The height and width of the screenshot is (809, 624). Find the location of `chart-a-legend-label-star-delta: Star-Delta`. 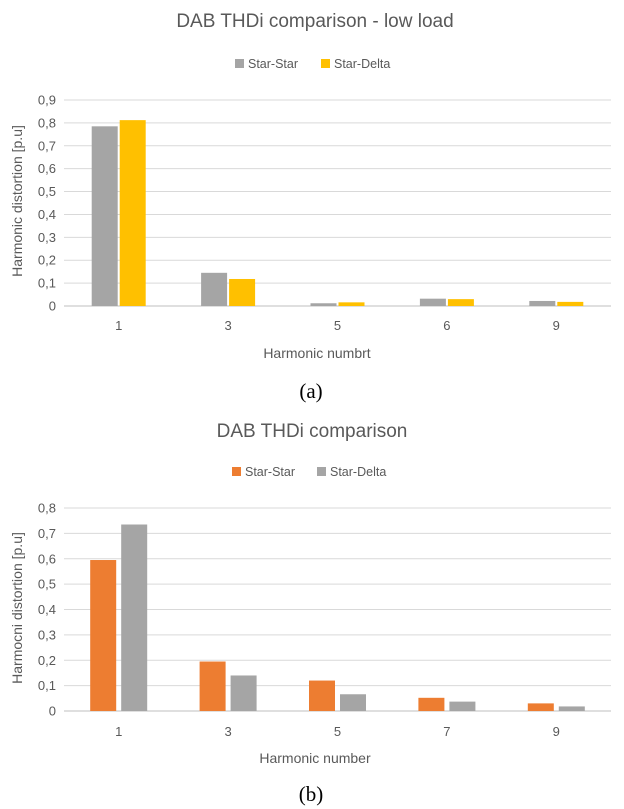

chart-a-legend-label-star-delta: Star-Delta is located at coordinates (362, 64).